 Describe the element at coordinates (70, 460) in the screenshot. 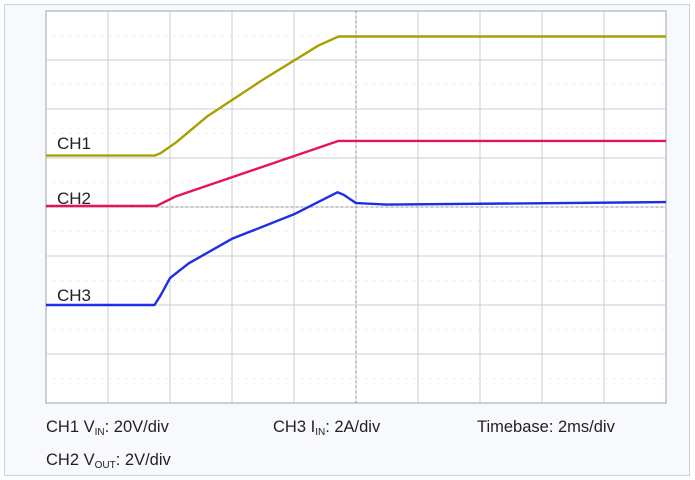

I see `ch2-scale-prefix: CH2 V` at that location.